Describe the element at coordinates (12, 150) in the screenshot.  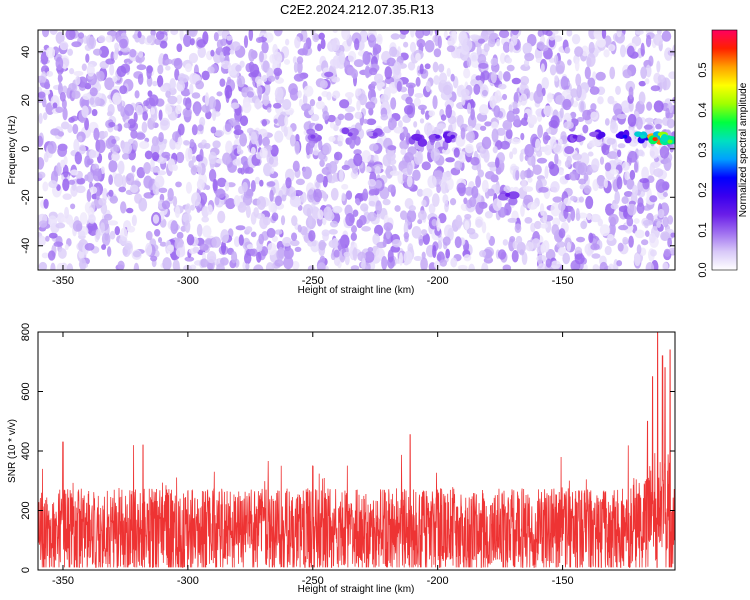
I see `spectrogram-y-label: Frequency (Hz)` at that location.